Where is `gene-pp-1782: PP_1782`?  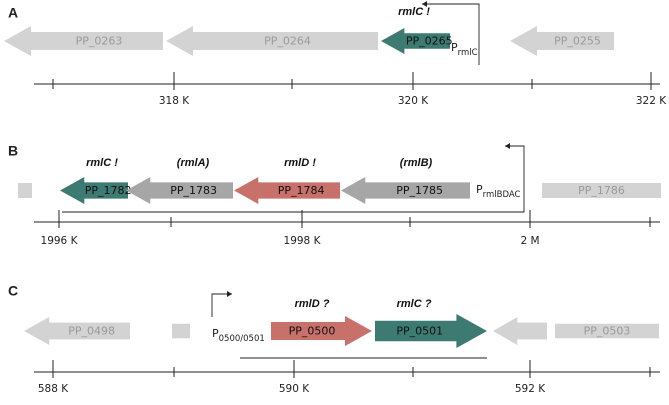
gene-pp-1782: PP_1782 is located at coordinates (96, 190).